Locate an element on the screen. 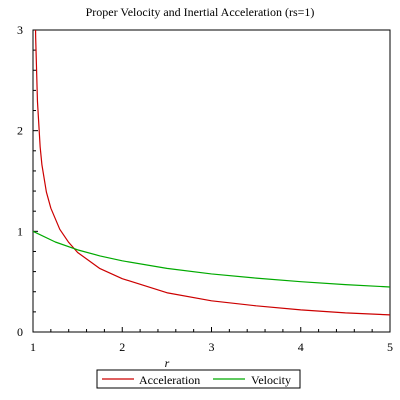  series-line-velocity is located at coordinates (211, 259).